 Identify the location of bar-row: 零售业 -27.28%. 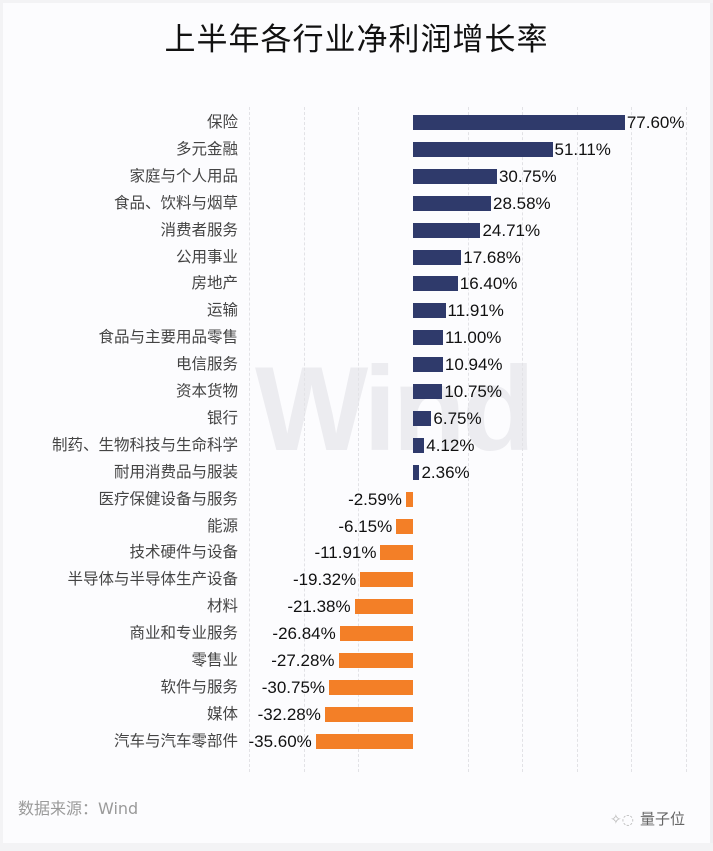
(356, 665).